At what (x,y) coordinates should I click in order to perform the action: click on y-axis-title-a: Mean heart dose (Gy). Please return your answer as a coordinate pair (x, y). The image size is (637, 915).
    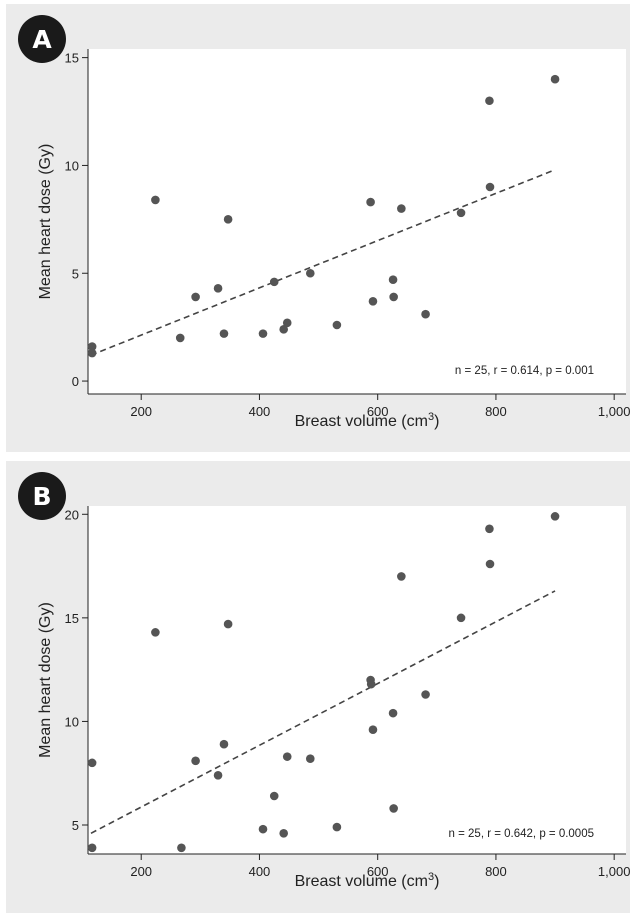
    Looking at the image, I should click on (45, 222).